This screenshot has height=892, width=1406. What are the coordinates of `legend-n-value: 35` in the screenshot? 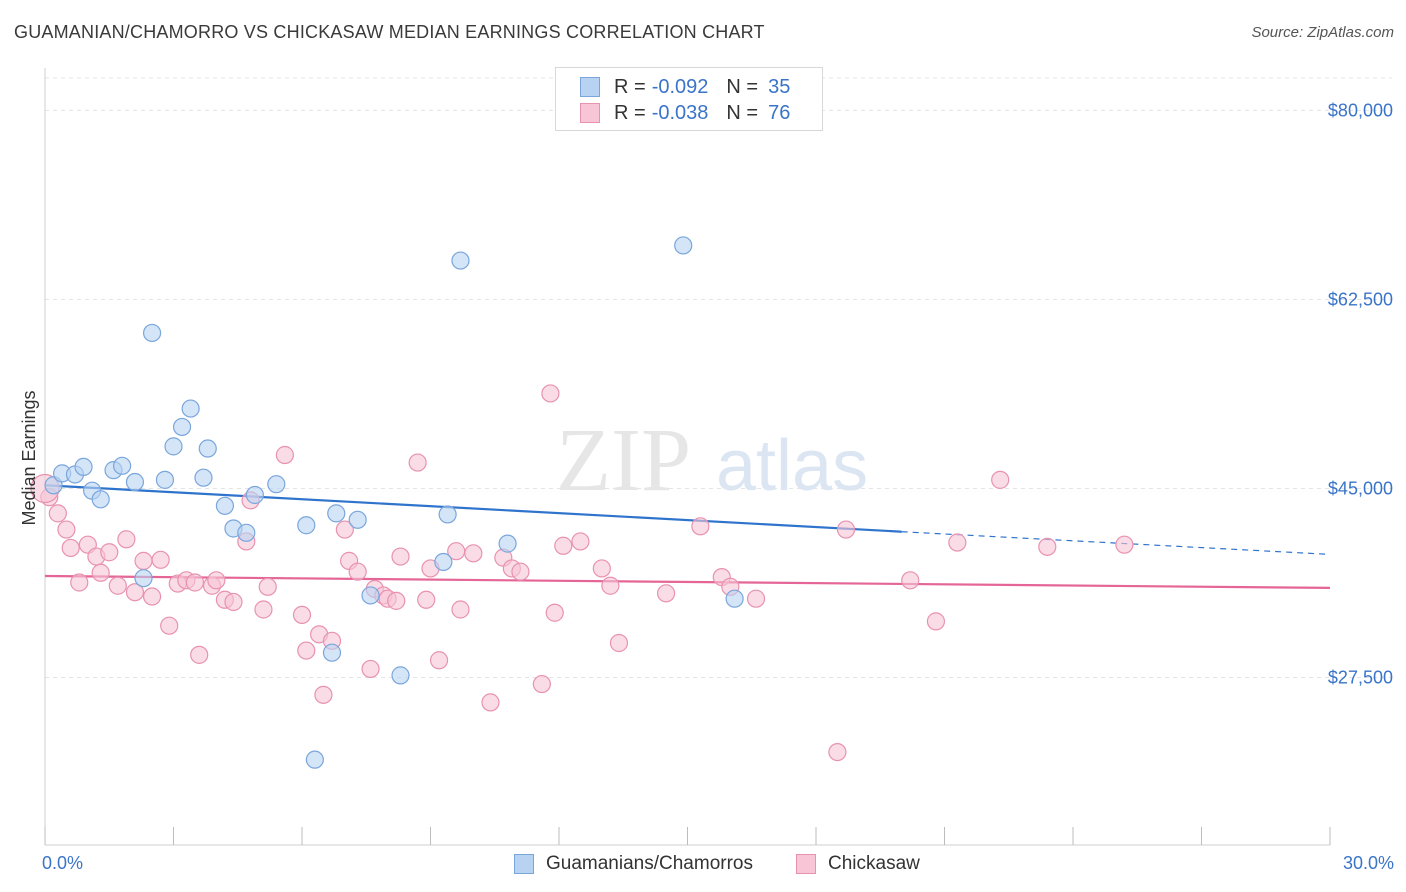 It's located at (779, 86).